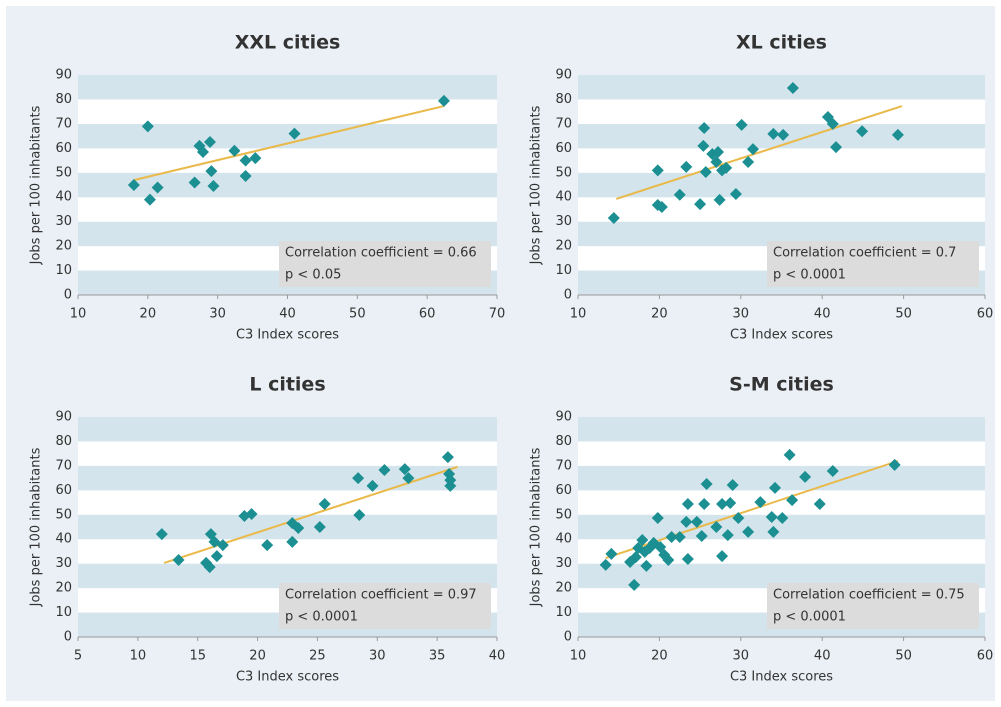 Image resolution: width=1001 pixels, height=707 pixels. I want to click on y-tick-label: 50, so click(63, 172).